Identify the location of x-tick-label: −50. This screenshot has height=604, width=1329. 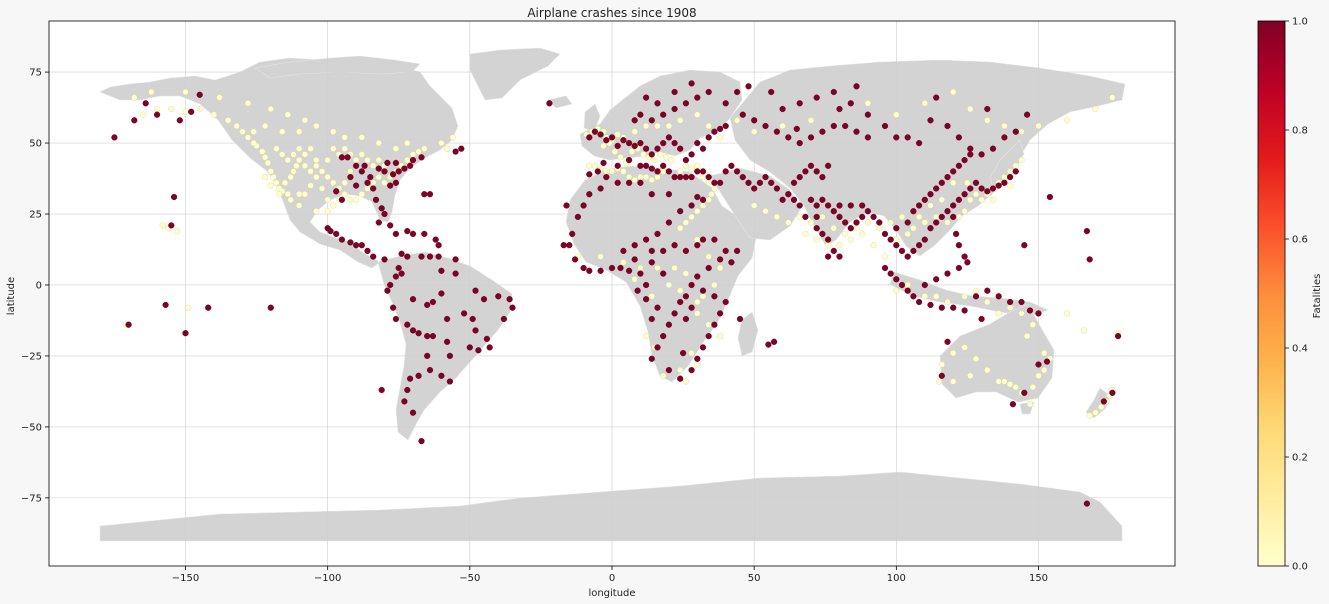
(469, 578).